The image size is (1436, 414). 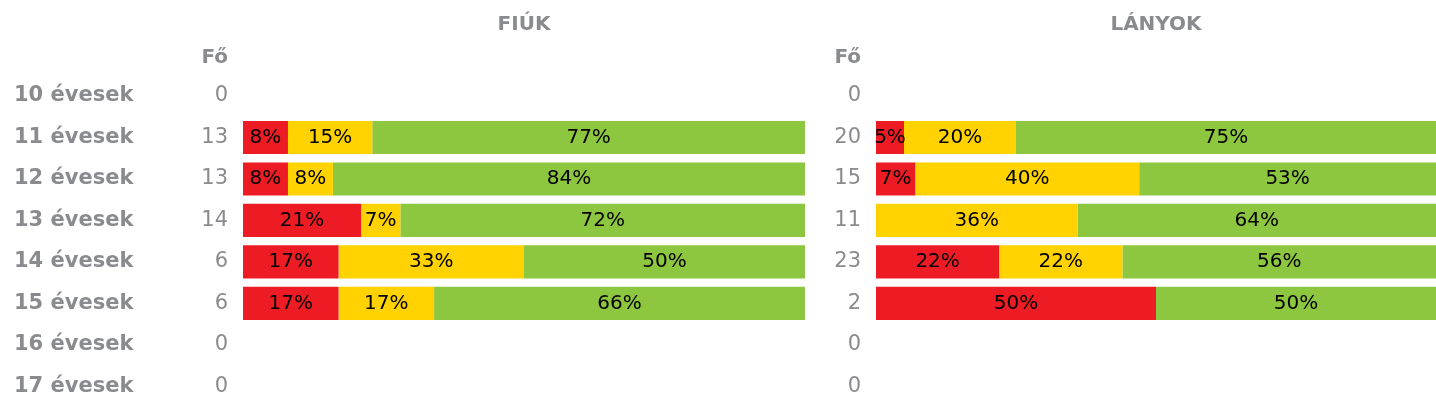 I want to click on y-tick-label: 12 évesek, so click(x=74, y=177).